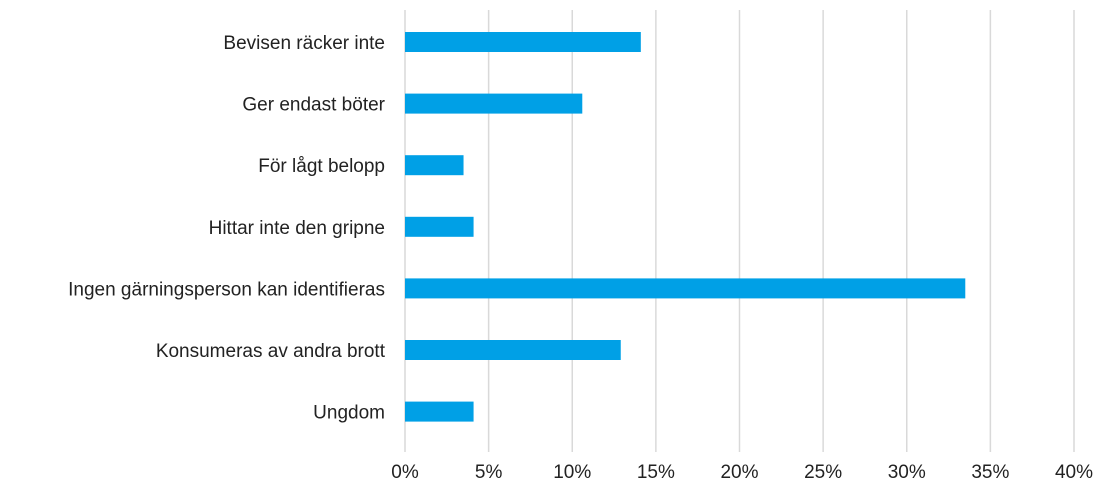 Image resolution: width=1101 pixels, height=486 pixels. What do you see at coordinates (823, 472) in the screenshot?
I see `x-tick-label: 25%` at bounding box center [823, 472].